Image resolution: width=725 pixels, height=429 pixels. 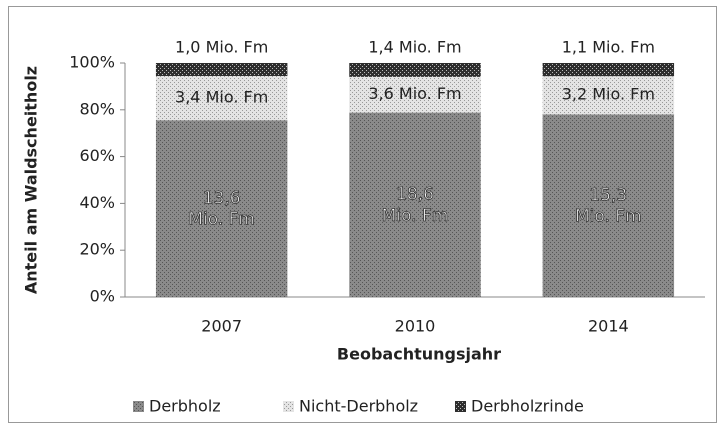 I want to click on data-label: 1,4 Mio. Fm, so click(x=414, y=47).